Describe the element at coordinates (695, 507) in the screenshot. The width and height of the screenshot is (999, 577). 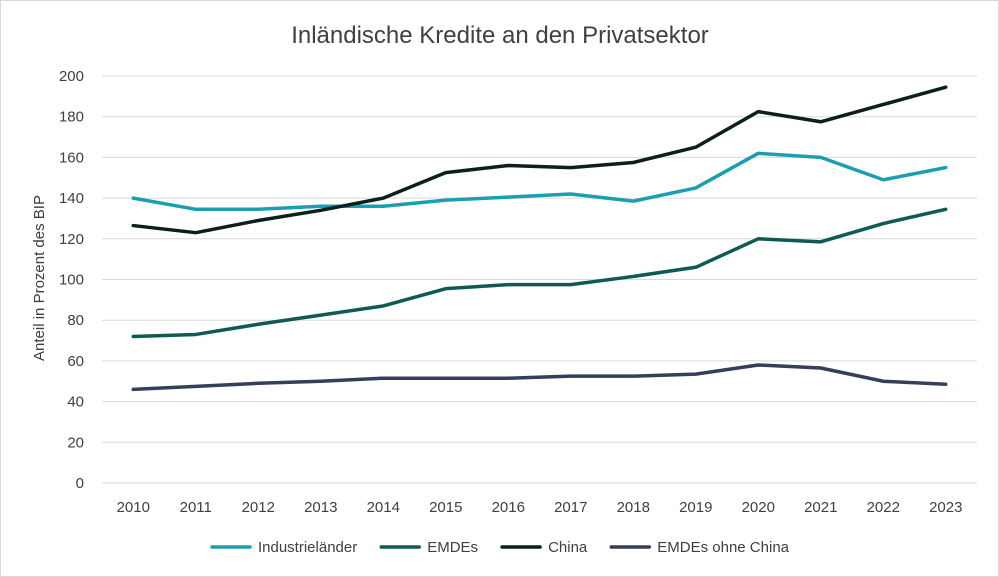
I see `x-tick-label: 2019` at that location.